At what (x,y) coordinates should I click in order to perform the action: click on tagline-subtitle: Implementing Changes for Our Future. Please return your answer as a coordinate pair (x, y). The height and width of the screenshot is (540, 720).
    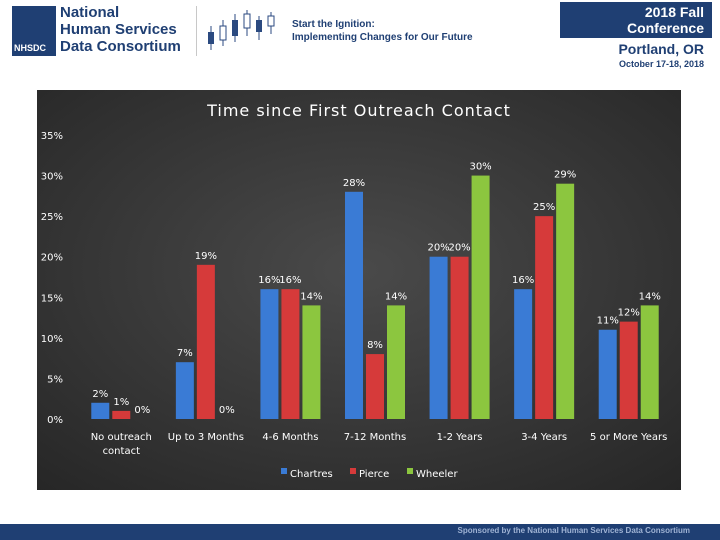
    Looking at the image, I should click on (382, 37).